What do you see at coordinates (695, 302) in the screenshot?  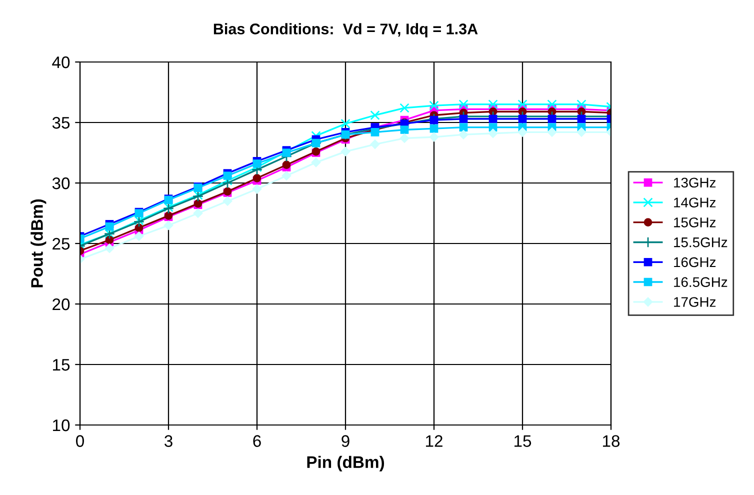 I see `legend-label: 17GHz` at bounding box center [695, 302].